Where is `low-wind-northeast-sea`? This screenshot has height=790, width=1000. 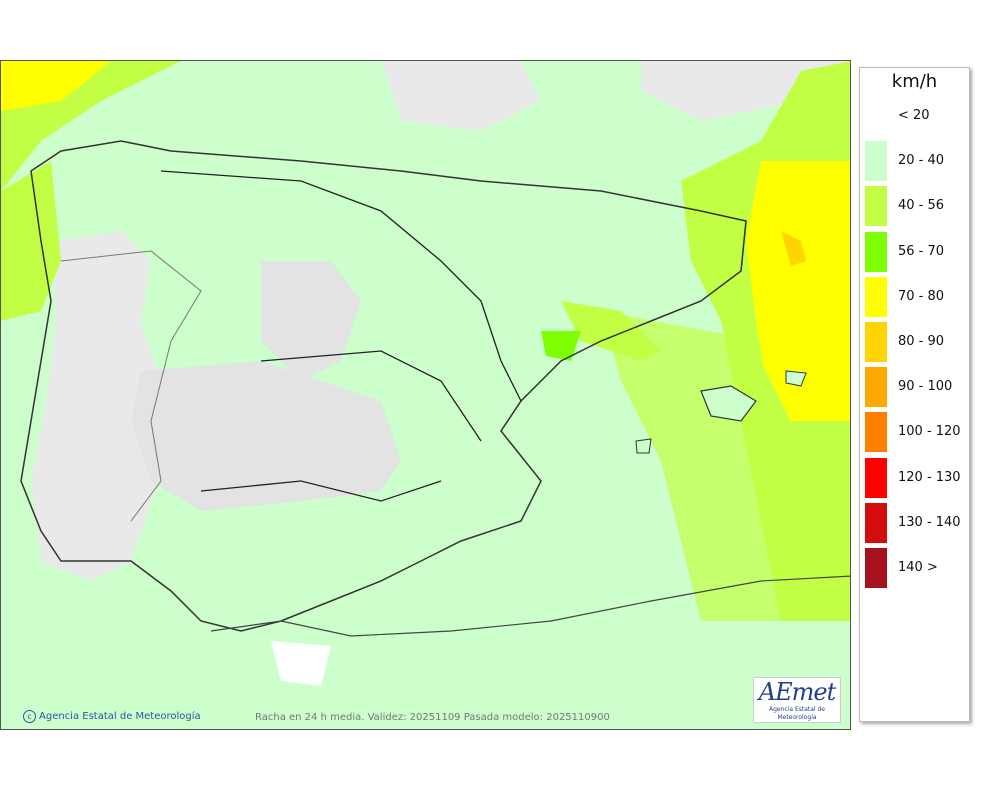 low-wind-northeast-sea is located at coordinates (745, 91).